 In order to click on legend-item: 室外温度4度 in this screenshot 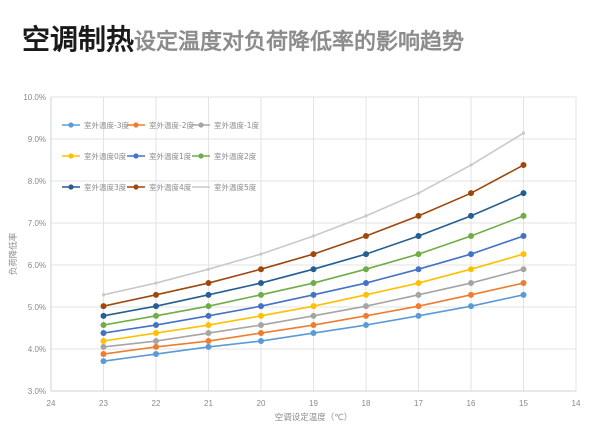, I will do `click(159, 187)`.